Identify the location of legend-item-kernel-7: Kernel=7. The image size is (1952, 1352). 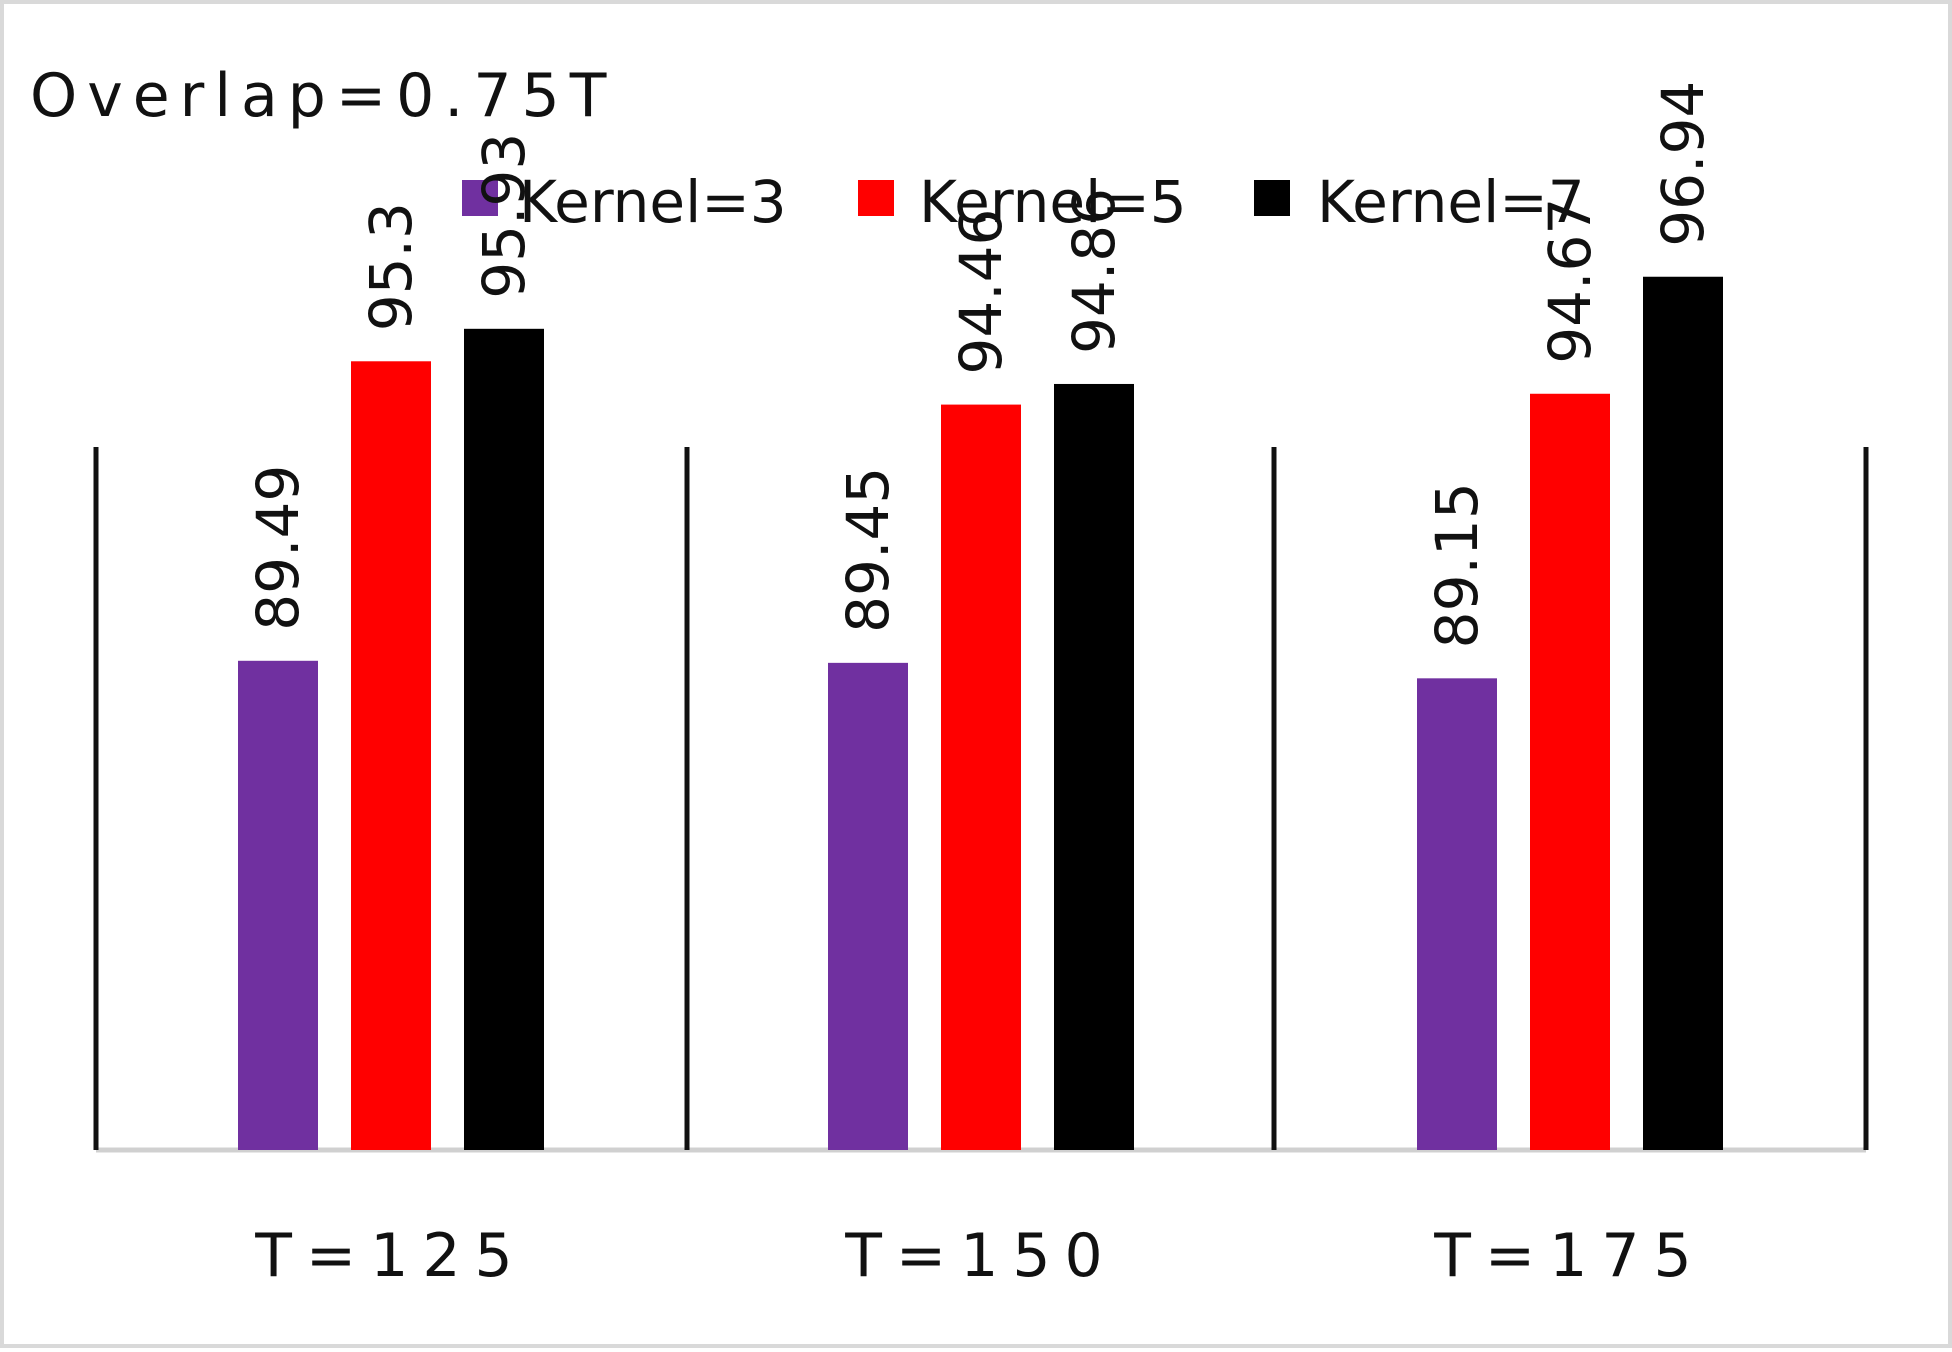
(1419, 202).